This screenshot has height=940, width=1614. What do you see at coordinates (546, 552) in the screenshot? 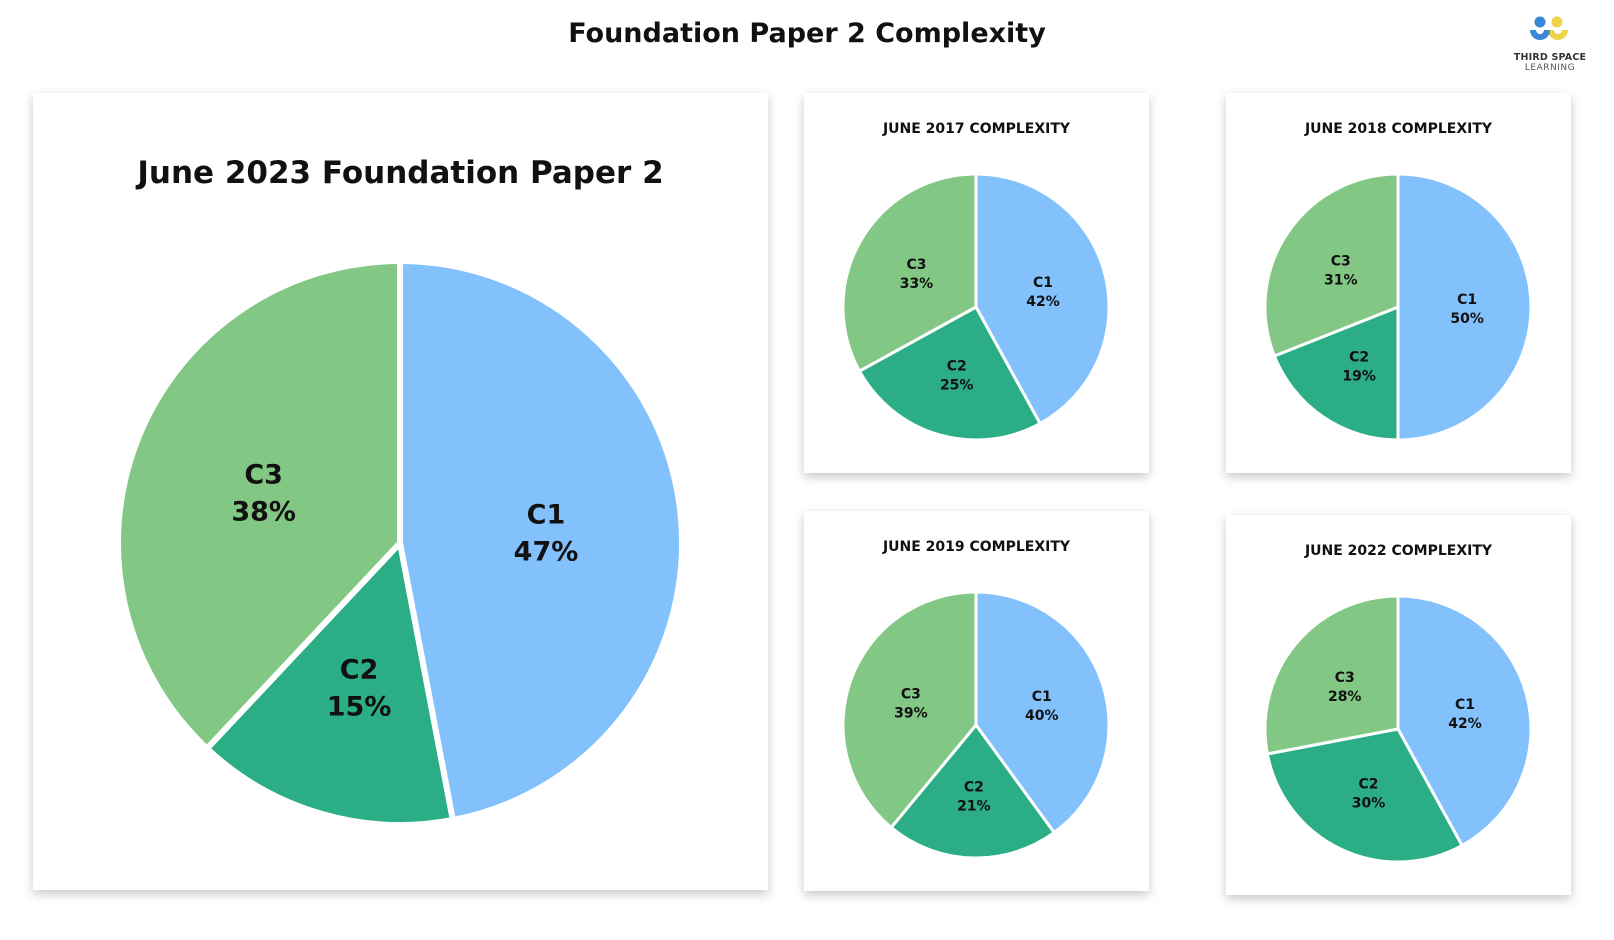
I see `slice-percent-label: 47%` at bounding box center [546, 552].